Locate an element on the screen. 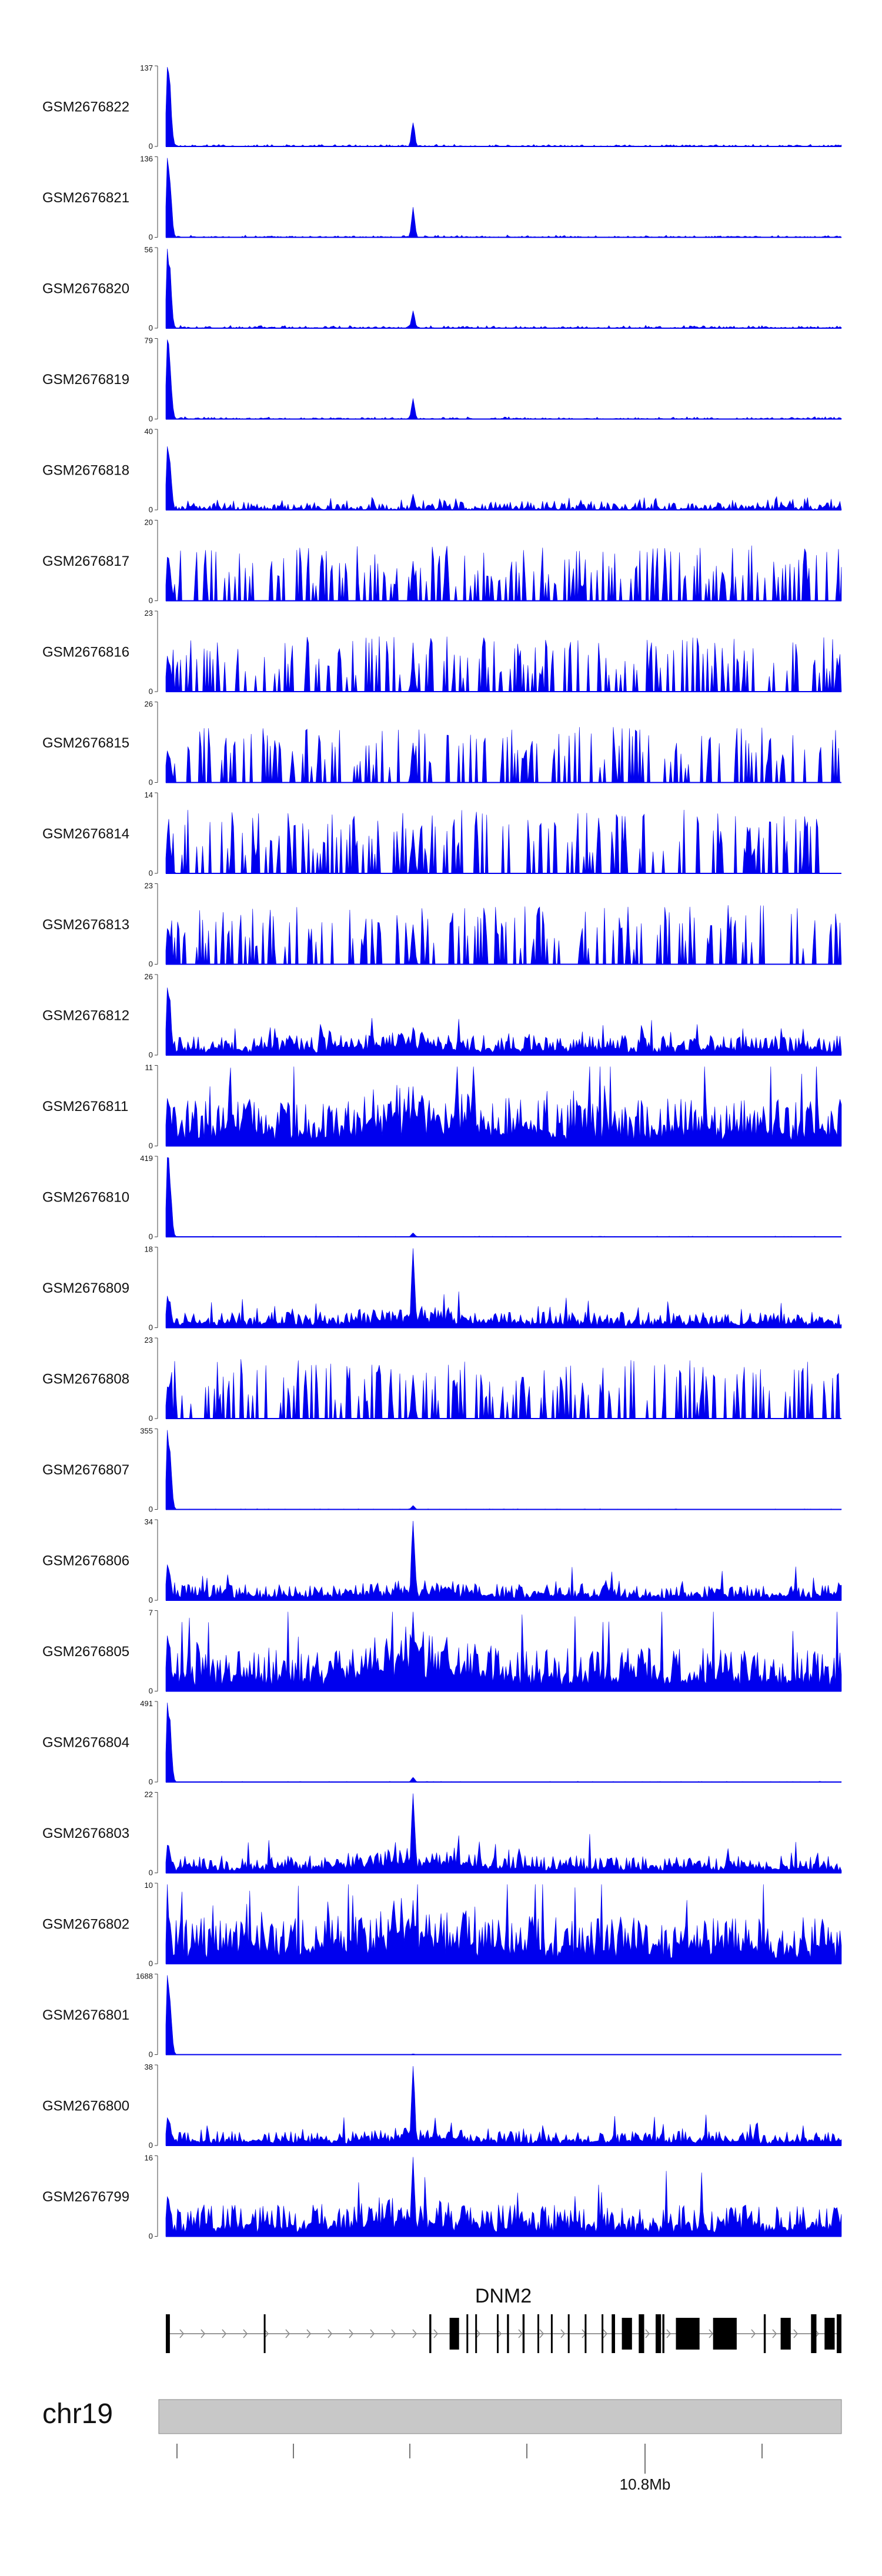  track-ymax-label: 16 is located at coordinates (149, 2158).